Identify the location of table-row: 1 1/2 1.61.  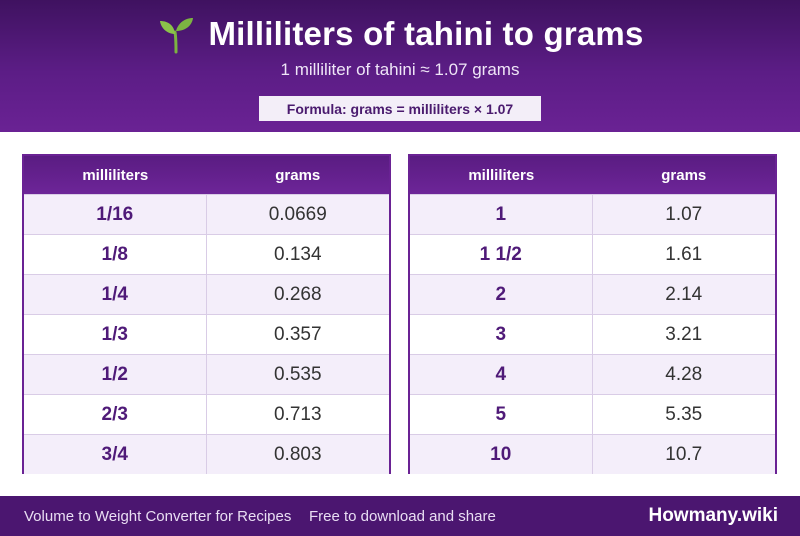
(592, 254).